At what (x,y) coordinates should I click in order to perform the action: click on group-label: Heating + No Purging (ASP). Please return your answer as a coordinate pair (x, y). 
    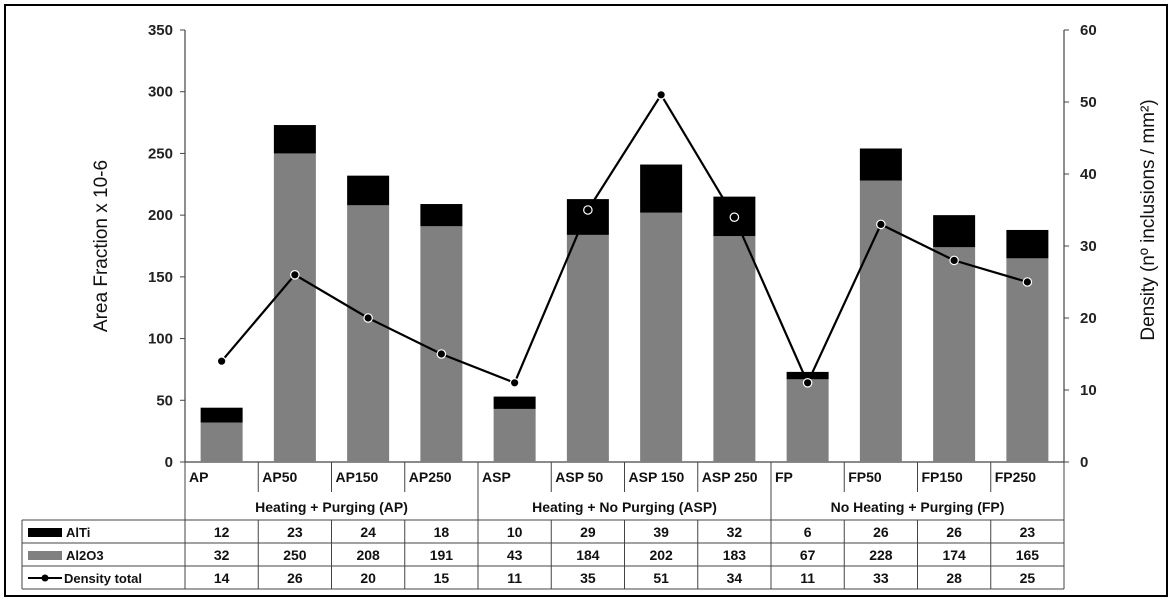
    Looking at the image, I should click on (624, 507).